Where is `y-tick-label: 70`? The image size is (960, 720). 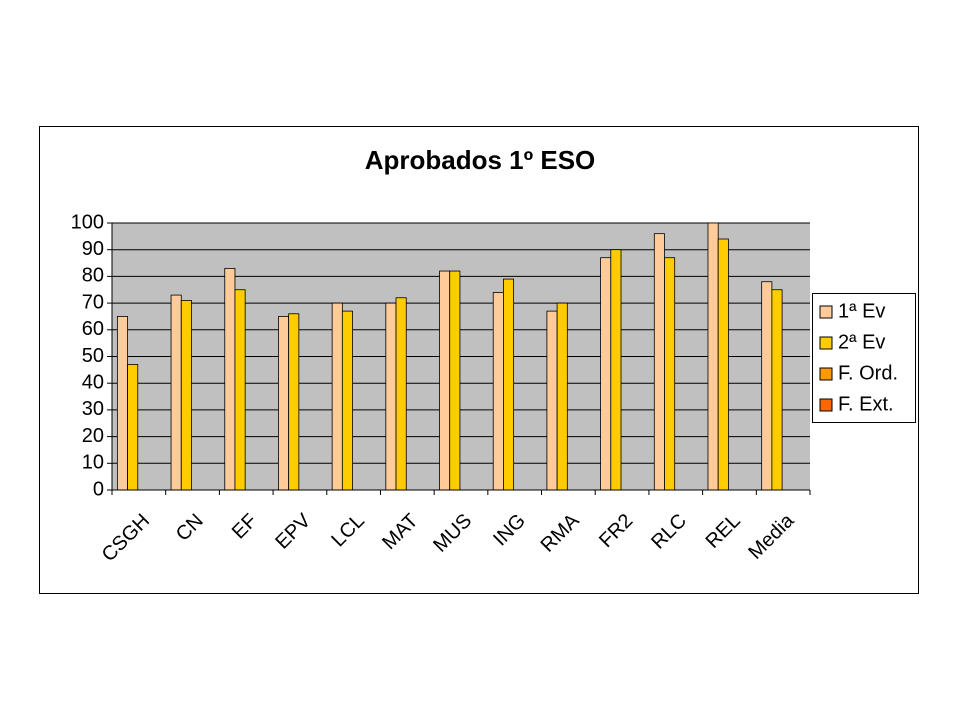 y-tick-label: 70 is located at coordinates (93, 302).